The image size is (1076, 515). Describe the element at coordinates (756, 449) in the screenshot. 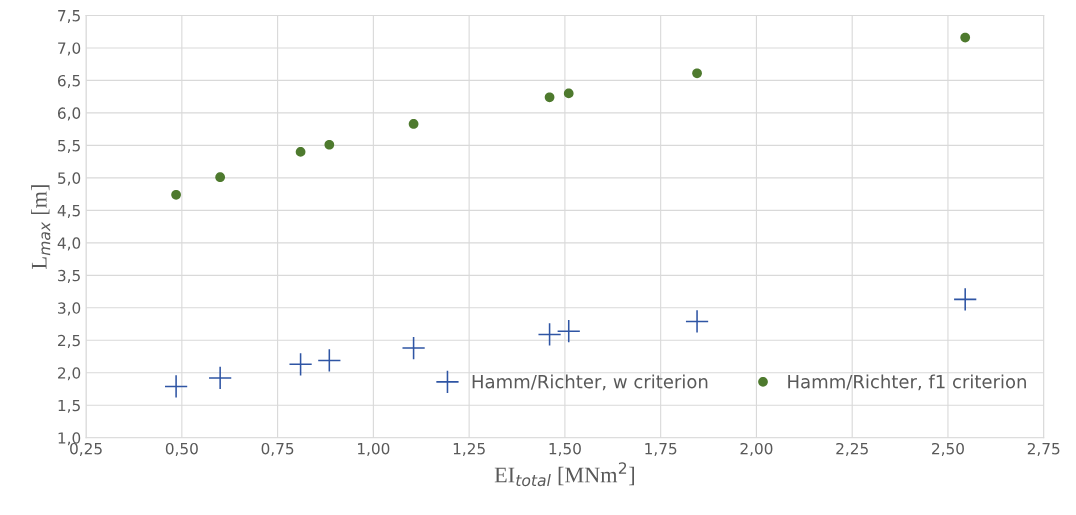

I see `x-tick-label: 2,00` at that location.